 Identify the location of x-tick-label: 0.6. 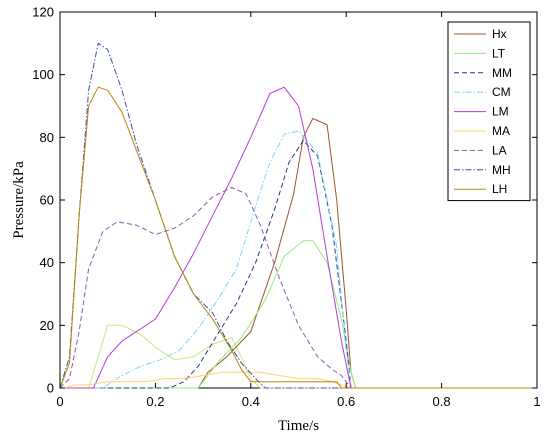
(346, 401).